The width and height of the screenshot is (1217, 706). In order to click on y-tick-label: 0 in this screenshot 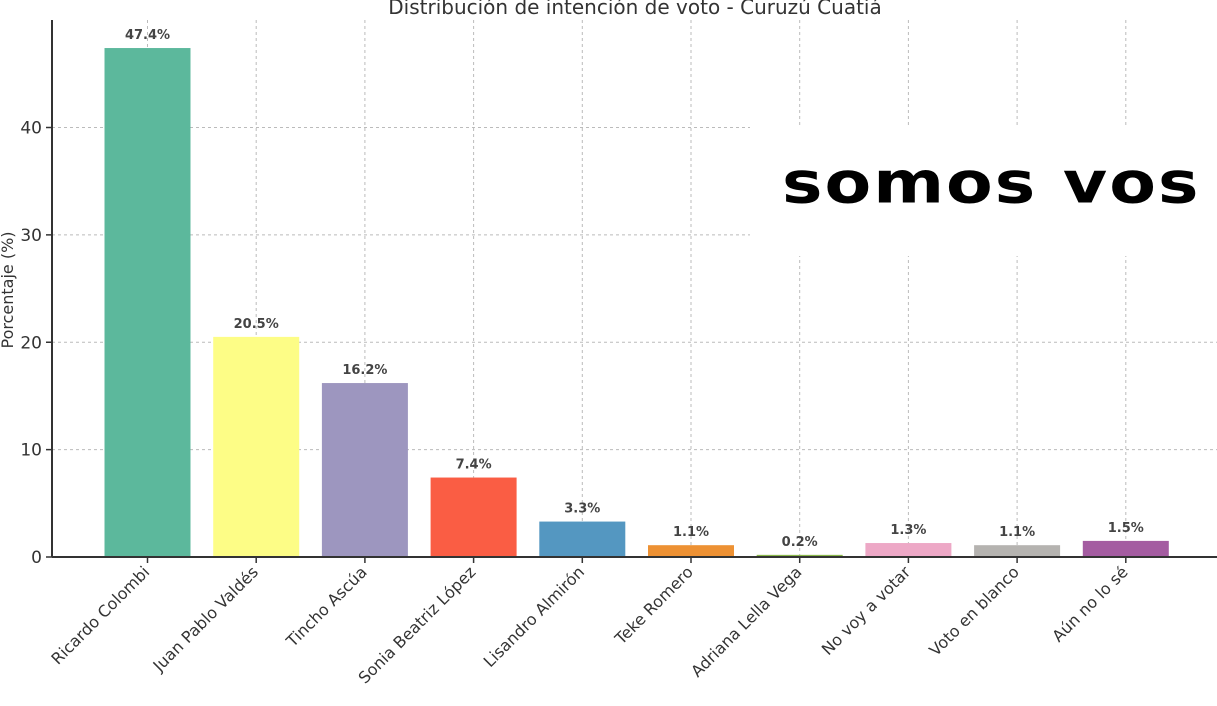, I will do `click(36, 558)`.